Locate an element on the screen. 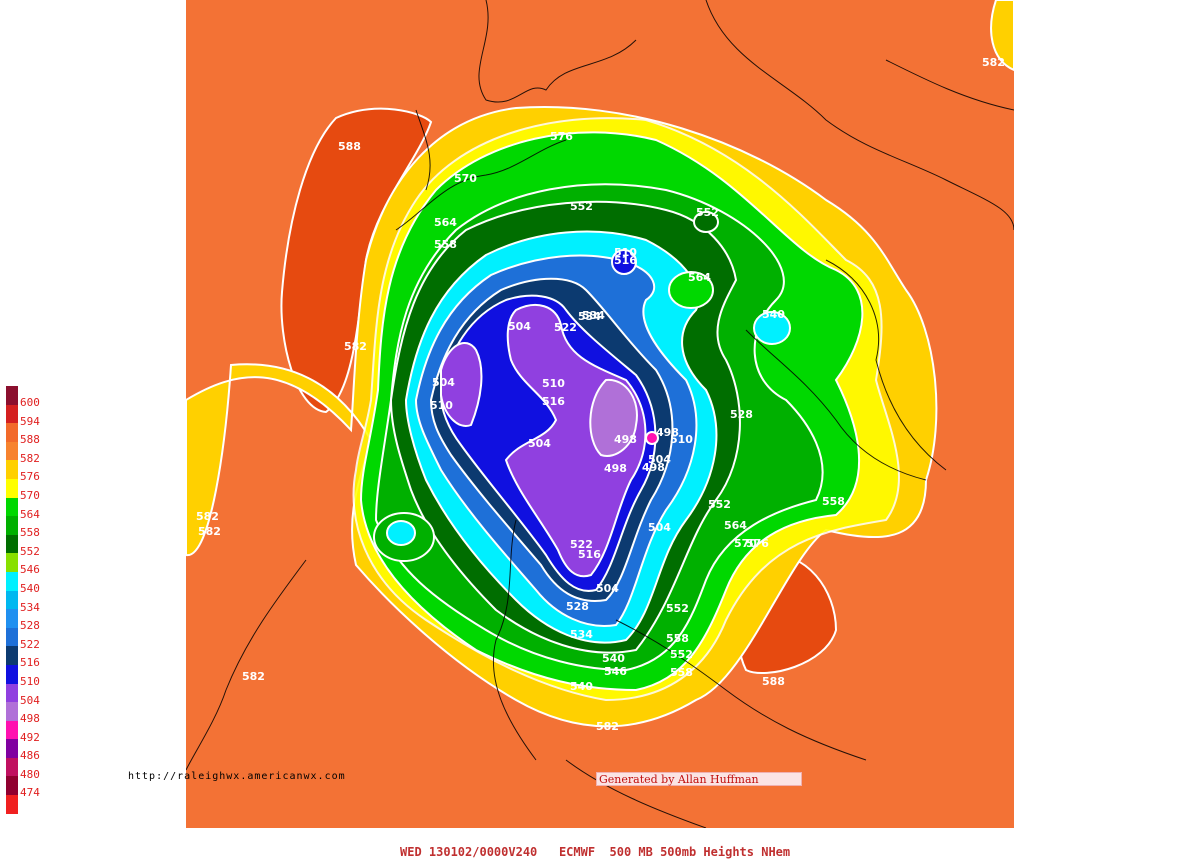 The image size is (1200, 859). legend-row-600: 600 is located at coordinates (26, 397).